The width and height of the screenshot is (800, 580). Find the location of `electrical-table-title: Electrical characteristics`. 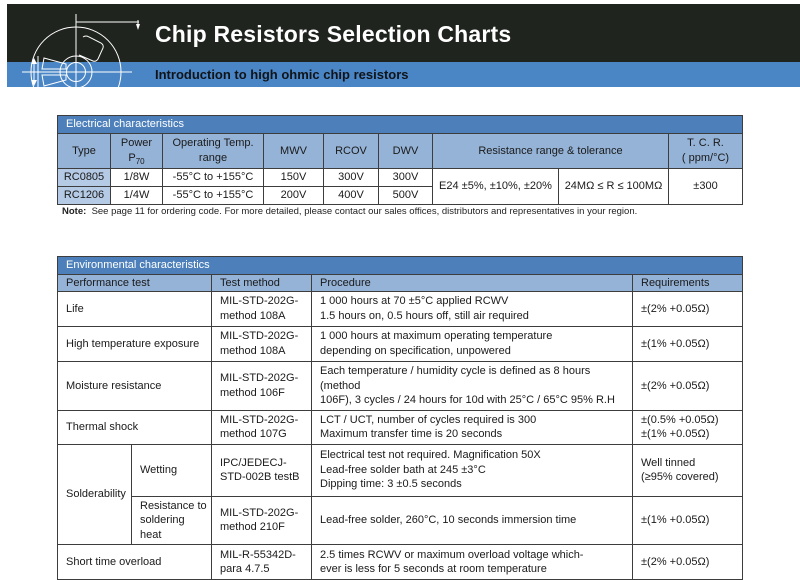

electrical-table-title: Electrical characteristics is located at coordinates (400, 124).